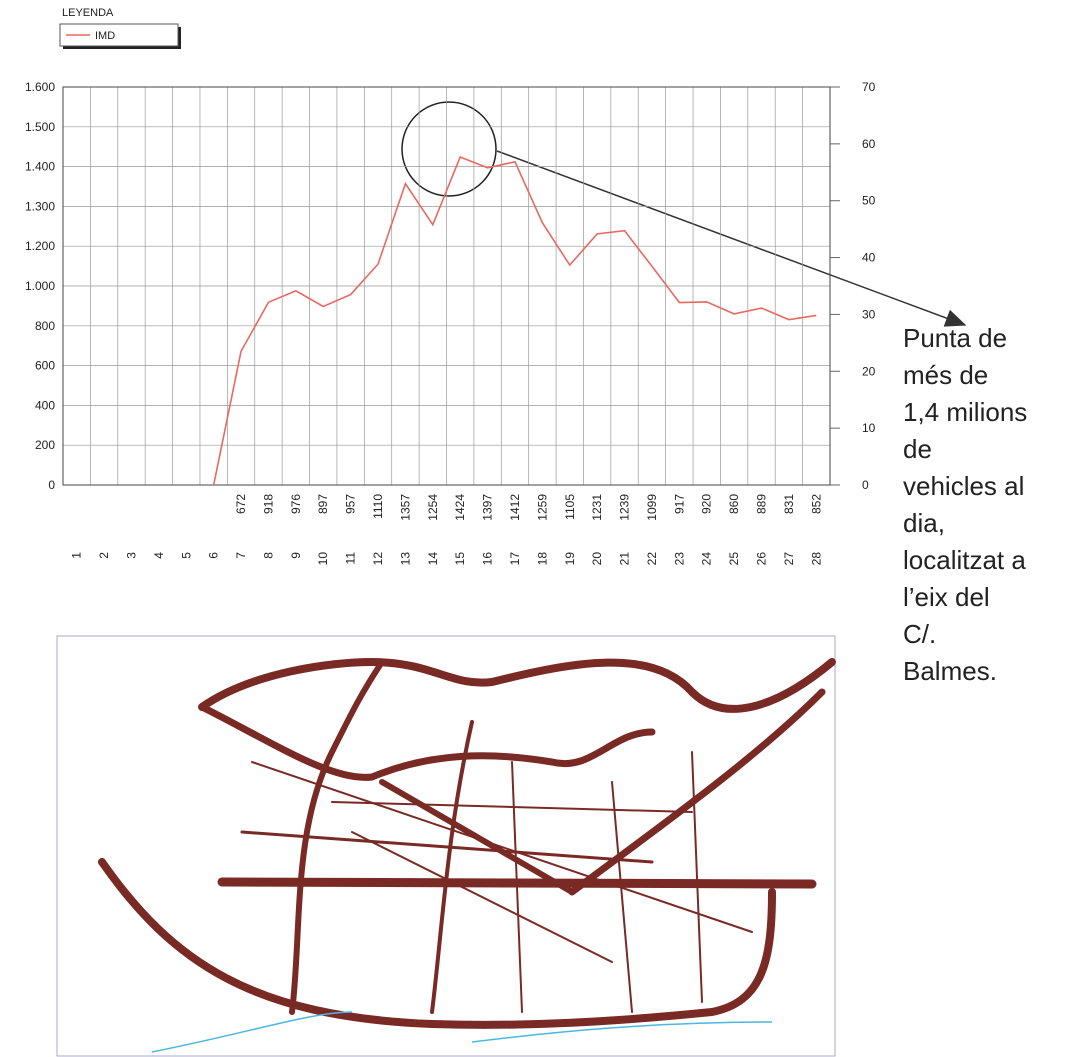 Image resolution: width=1073 pixels, height=1057 pixels. I want to click on data-label: 920, so click(707, 504).